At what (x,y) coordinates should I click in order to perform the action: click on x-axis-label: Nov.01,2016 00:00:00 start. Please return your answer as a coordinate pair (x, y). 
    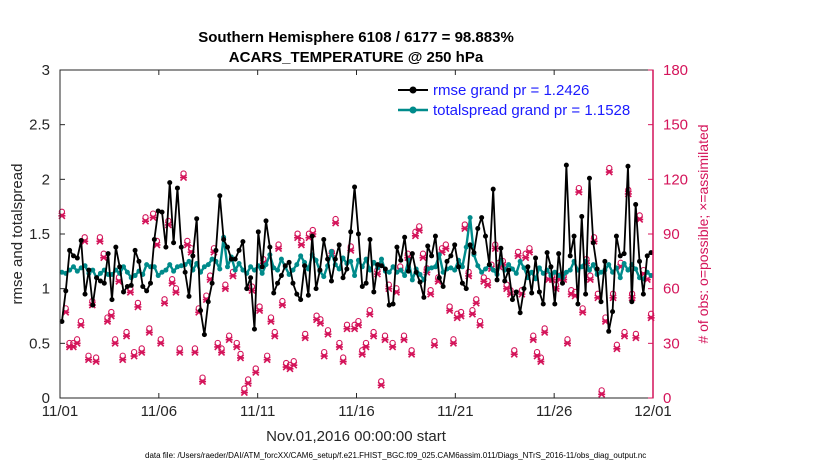
    Looking at the image, I should click on (356, 436).